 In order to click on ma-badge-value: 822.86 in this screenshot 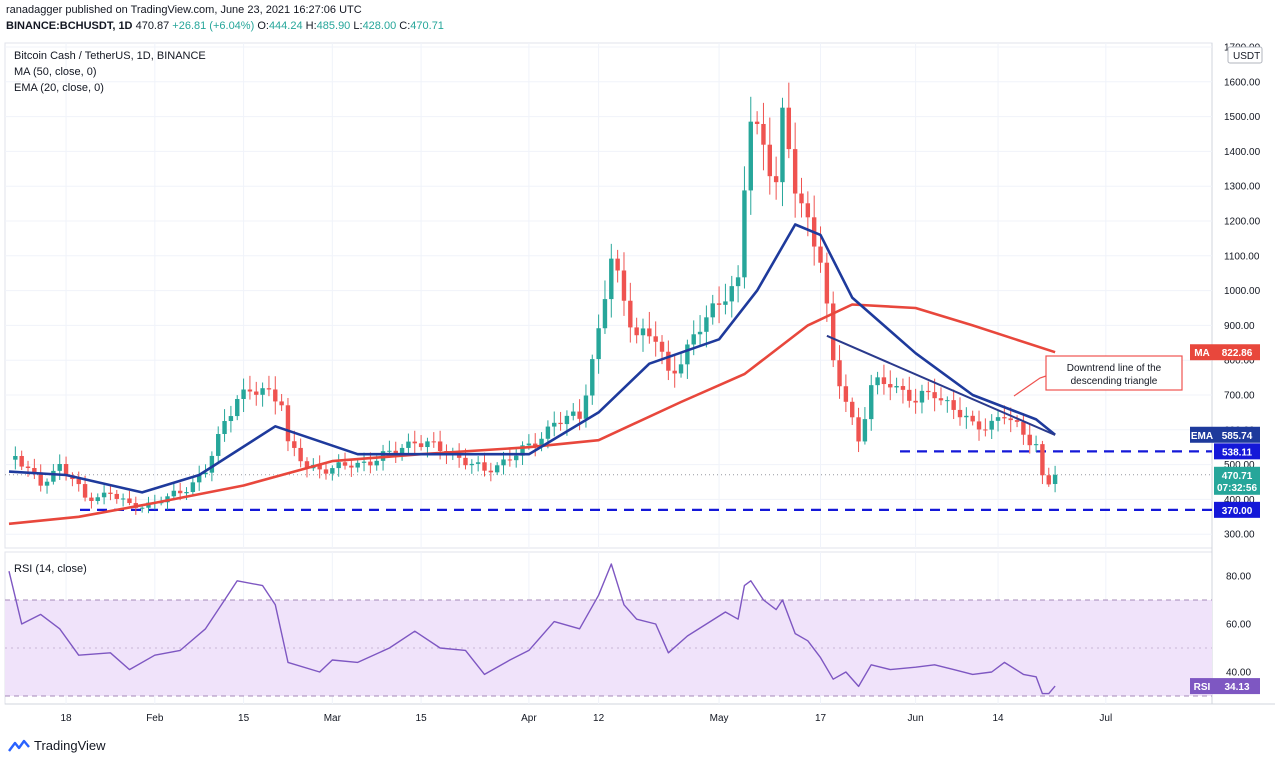, I will do `click(1237, 353)`.